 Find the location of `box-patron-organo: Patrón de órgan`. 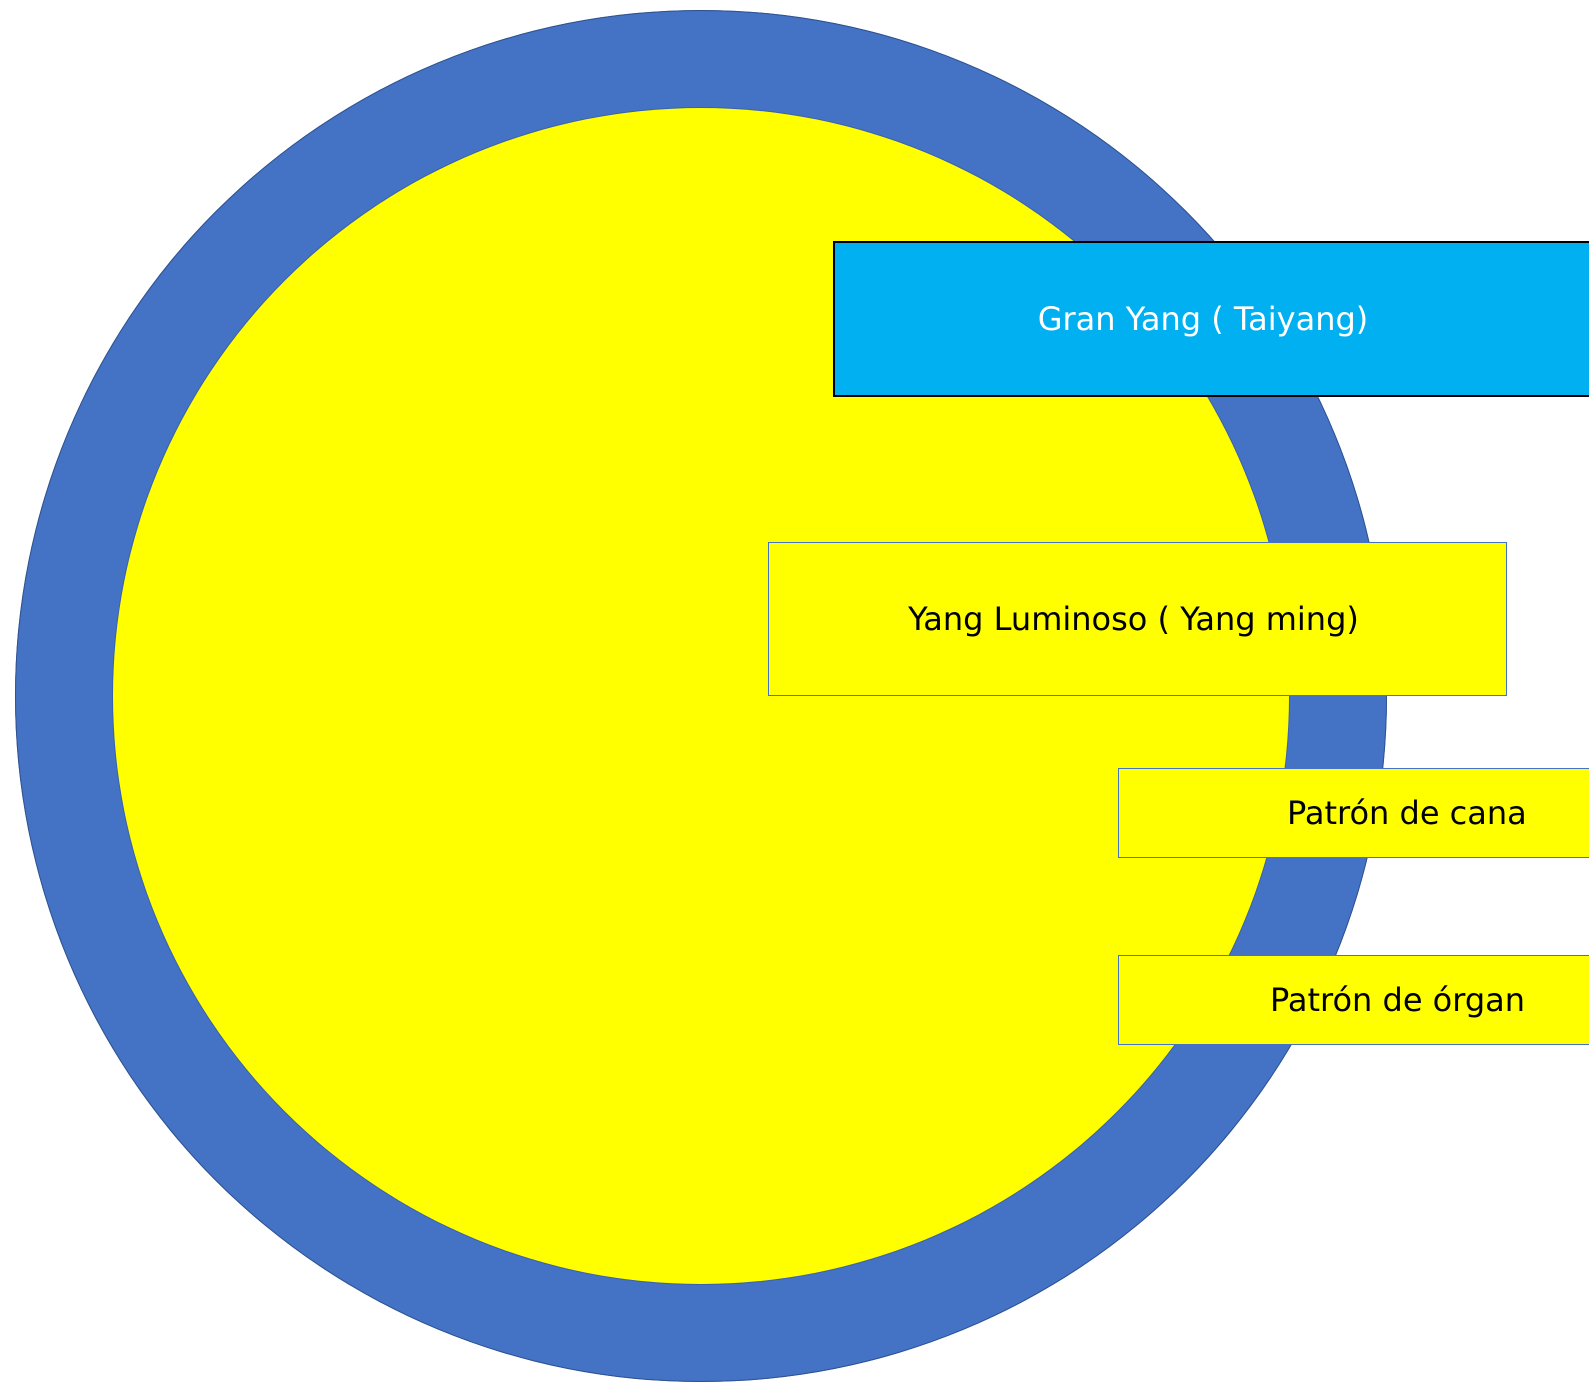

box-patron-organo: Patrón de órgan is located at coordinates (1353, 1000).